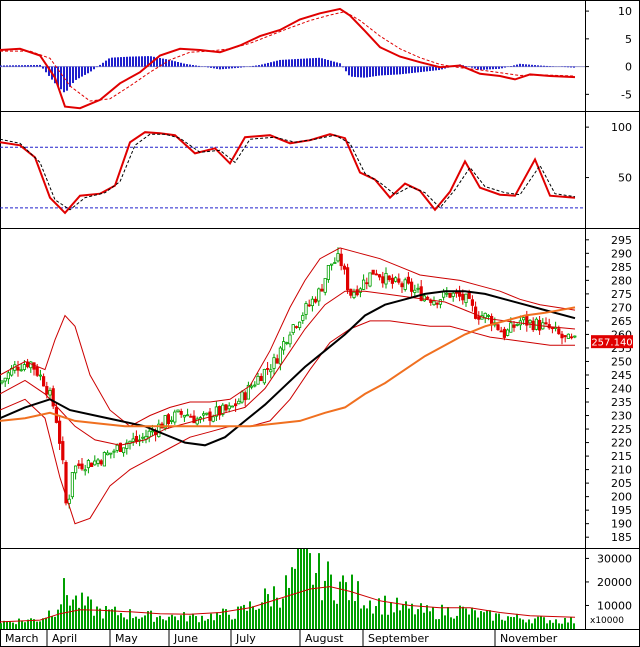 This screenshot has width=640, height=647. Describe the element at coordinates (245, 638) in the screenshot. I see `x-tick-label: July` at that location.